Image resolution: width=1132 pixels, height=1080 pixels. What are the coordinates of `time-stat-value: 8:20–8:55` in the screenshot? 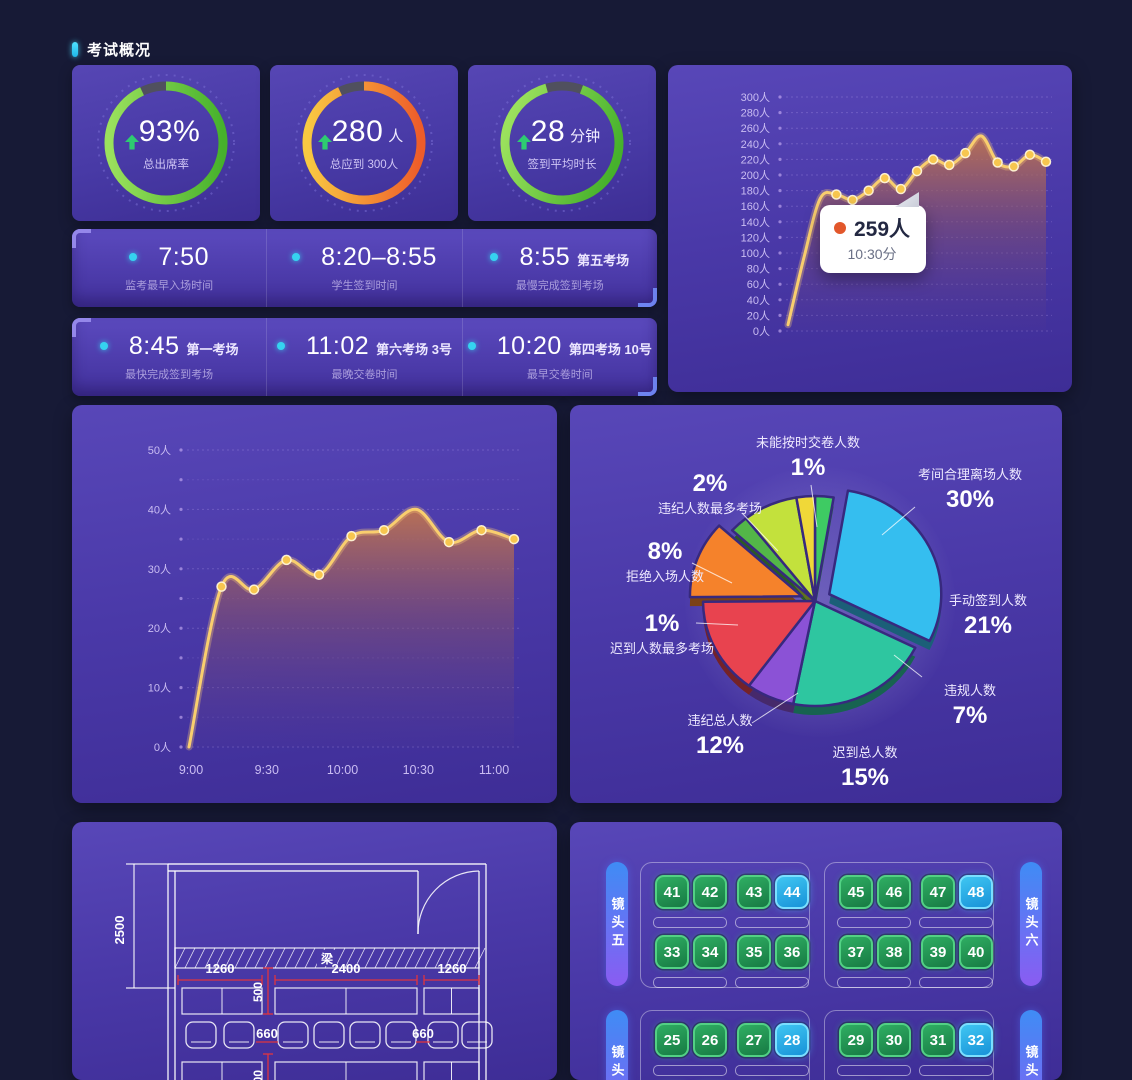 It's located at (379, 257).